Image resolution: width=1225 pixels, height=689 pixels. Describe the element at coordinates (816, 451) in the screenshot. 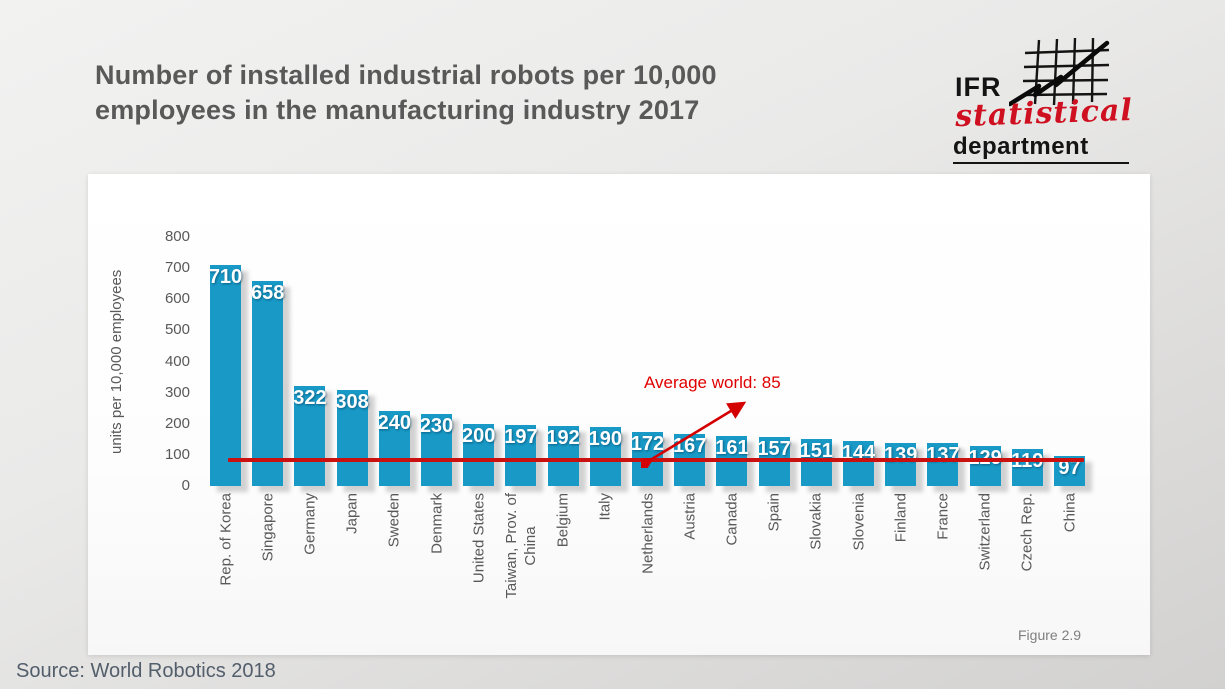

I see `bar-value-label: 151` at that location.